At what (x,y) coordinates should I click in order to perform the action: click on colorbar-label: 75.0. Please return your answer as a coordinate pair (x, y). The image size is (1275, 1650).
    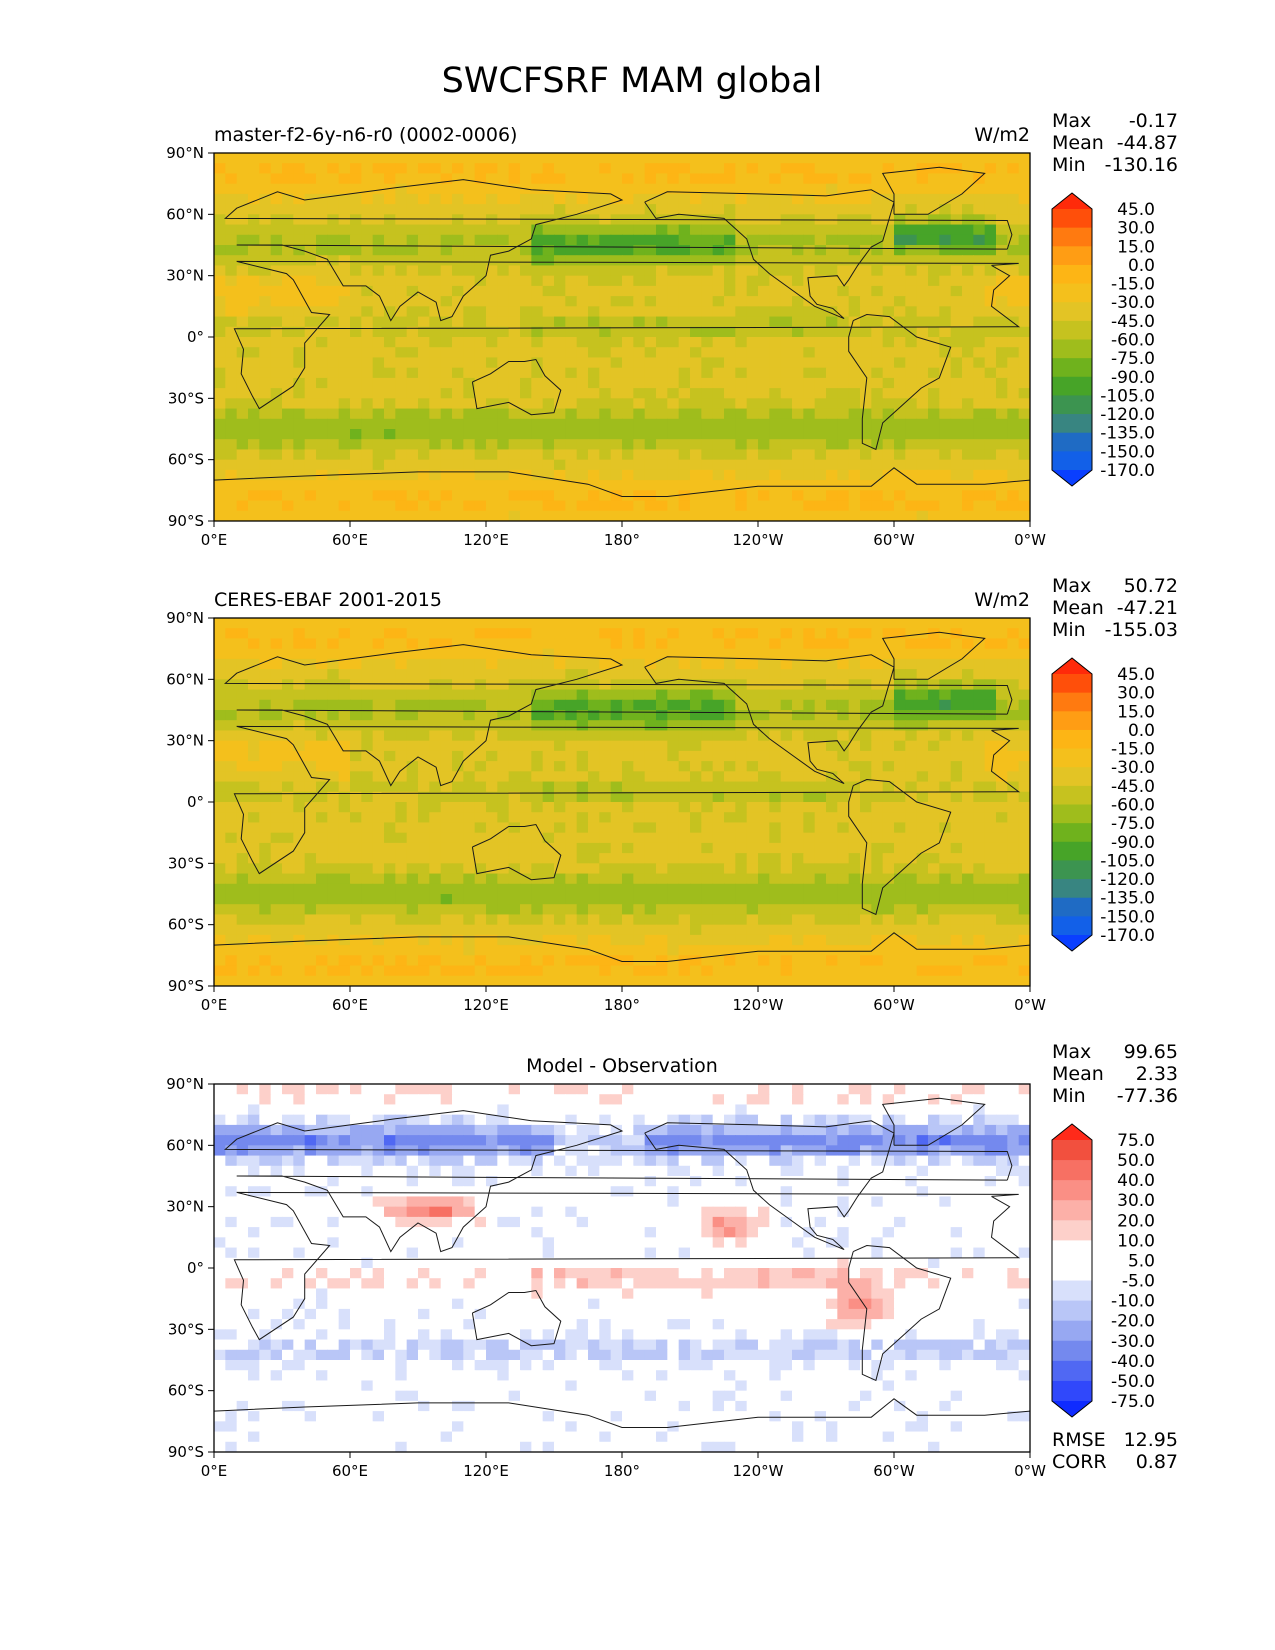
    Looking at the image, I should click on (1136, 1141).